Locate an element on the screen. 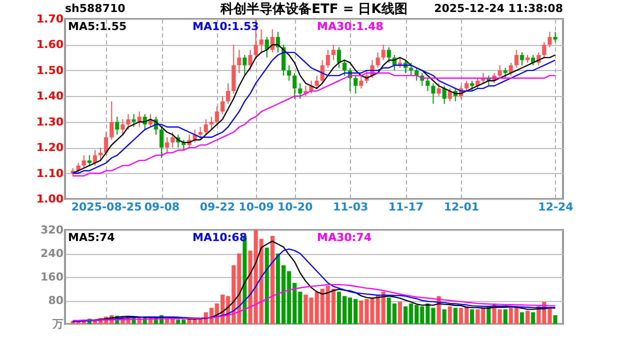  line-series is located at coordinates (314, 303).